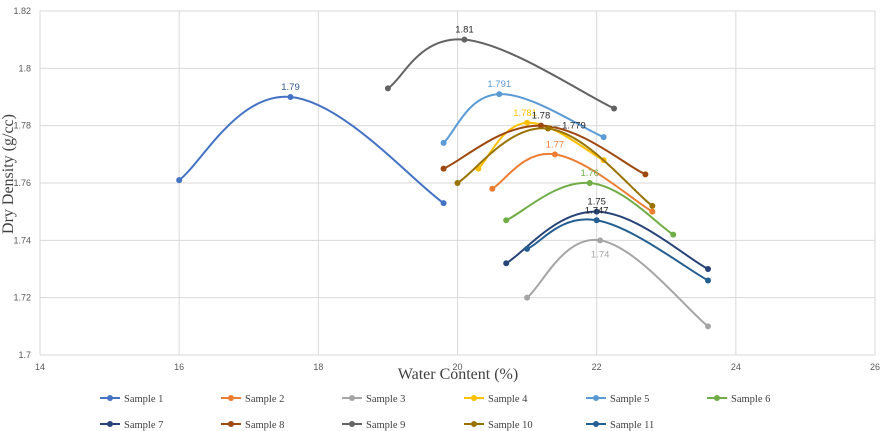 This screenshot has height=431, width=882. I want to click on legend-item-sample-10: Sample 10, so click(498, 425).